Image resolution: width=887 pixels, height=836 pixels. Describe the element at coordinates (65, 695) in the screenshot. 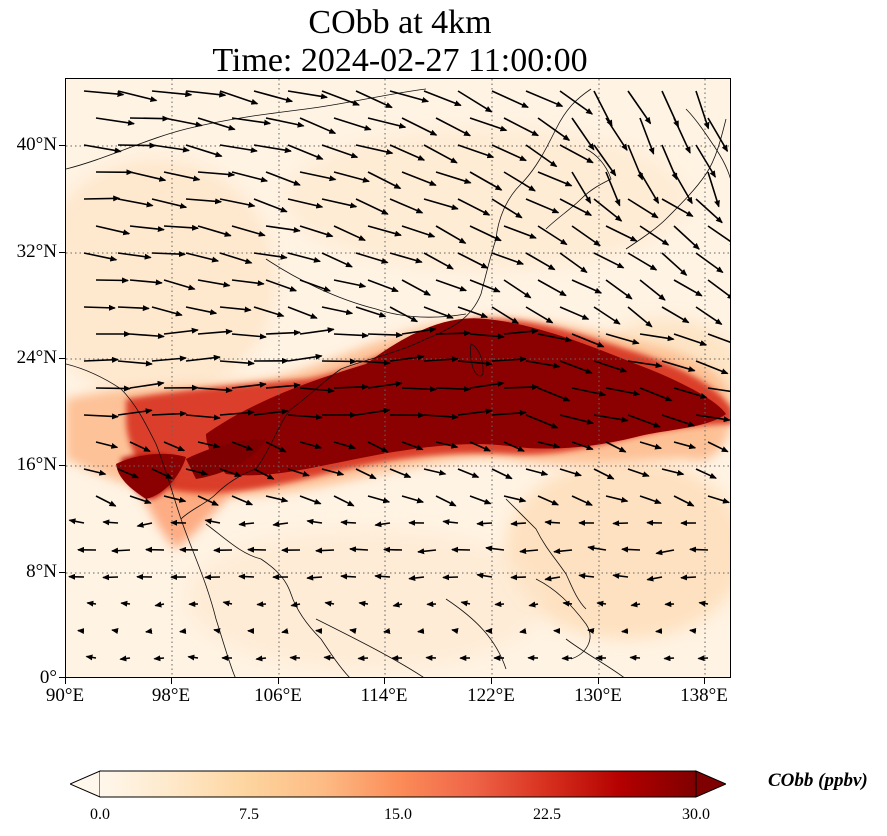

I see `lon-tick-label: 90°E` at that location.